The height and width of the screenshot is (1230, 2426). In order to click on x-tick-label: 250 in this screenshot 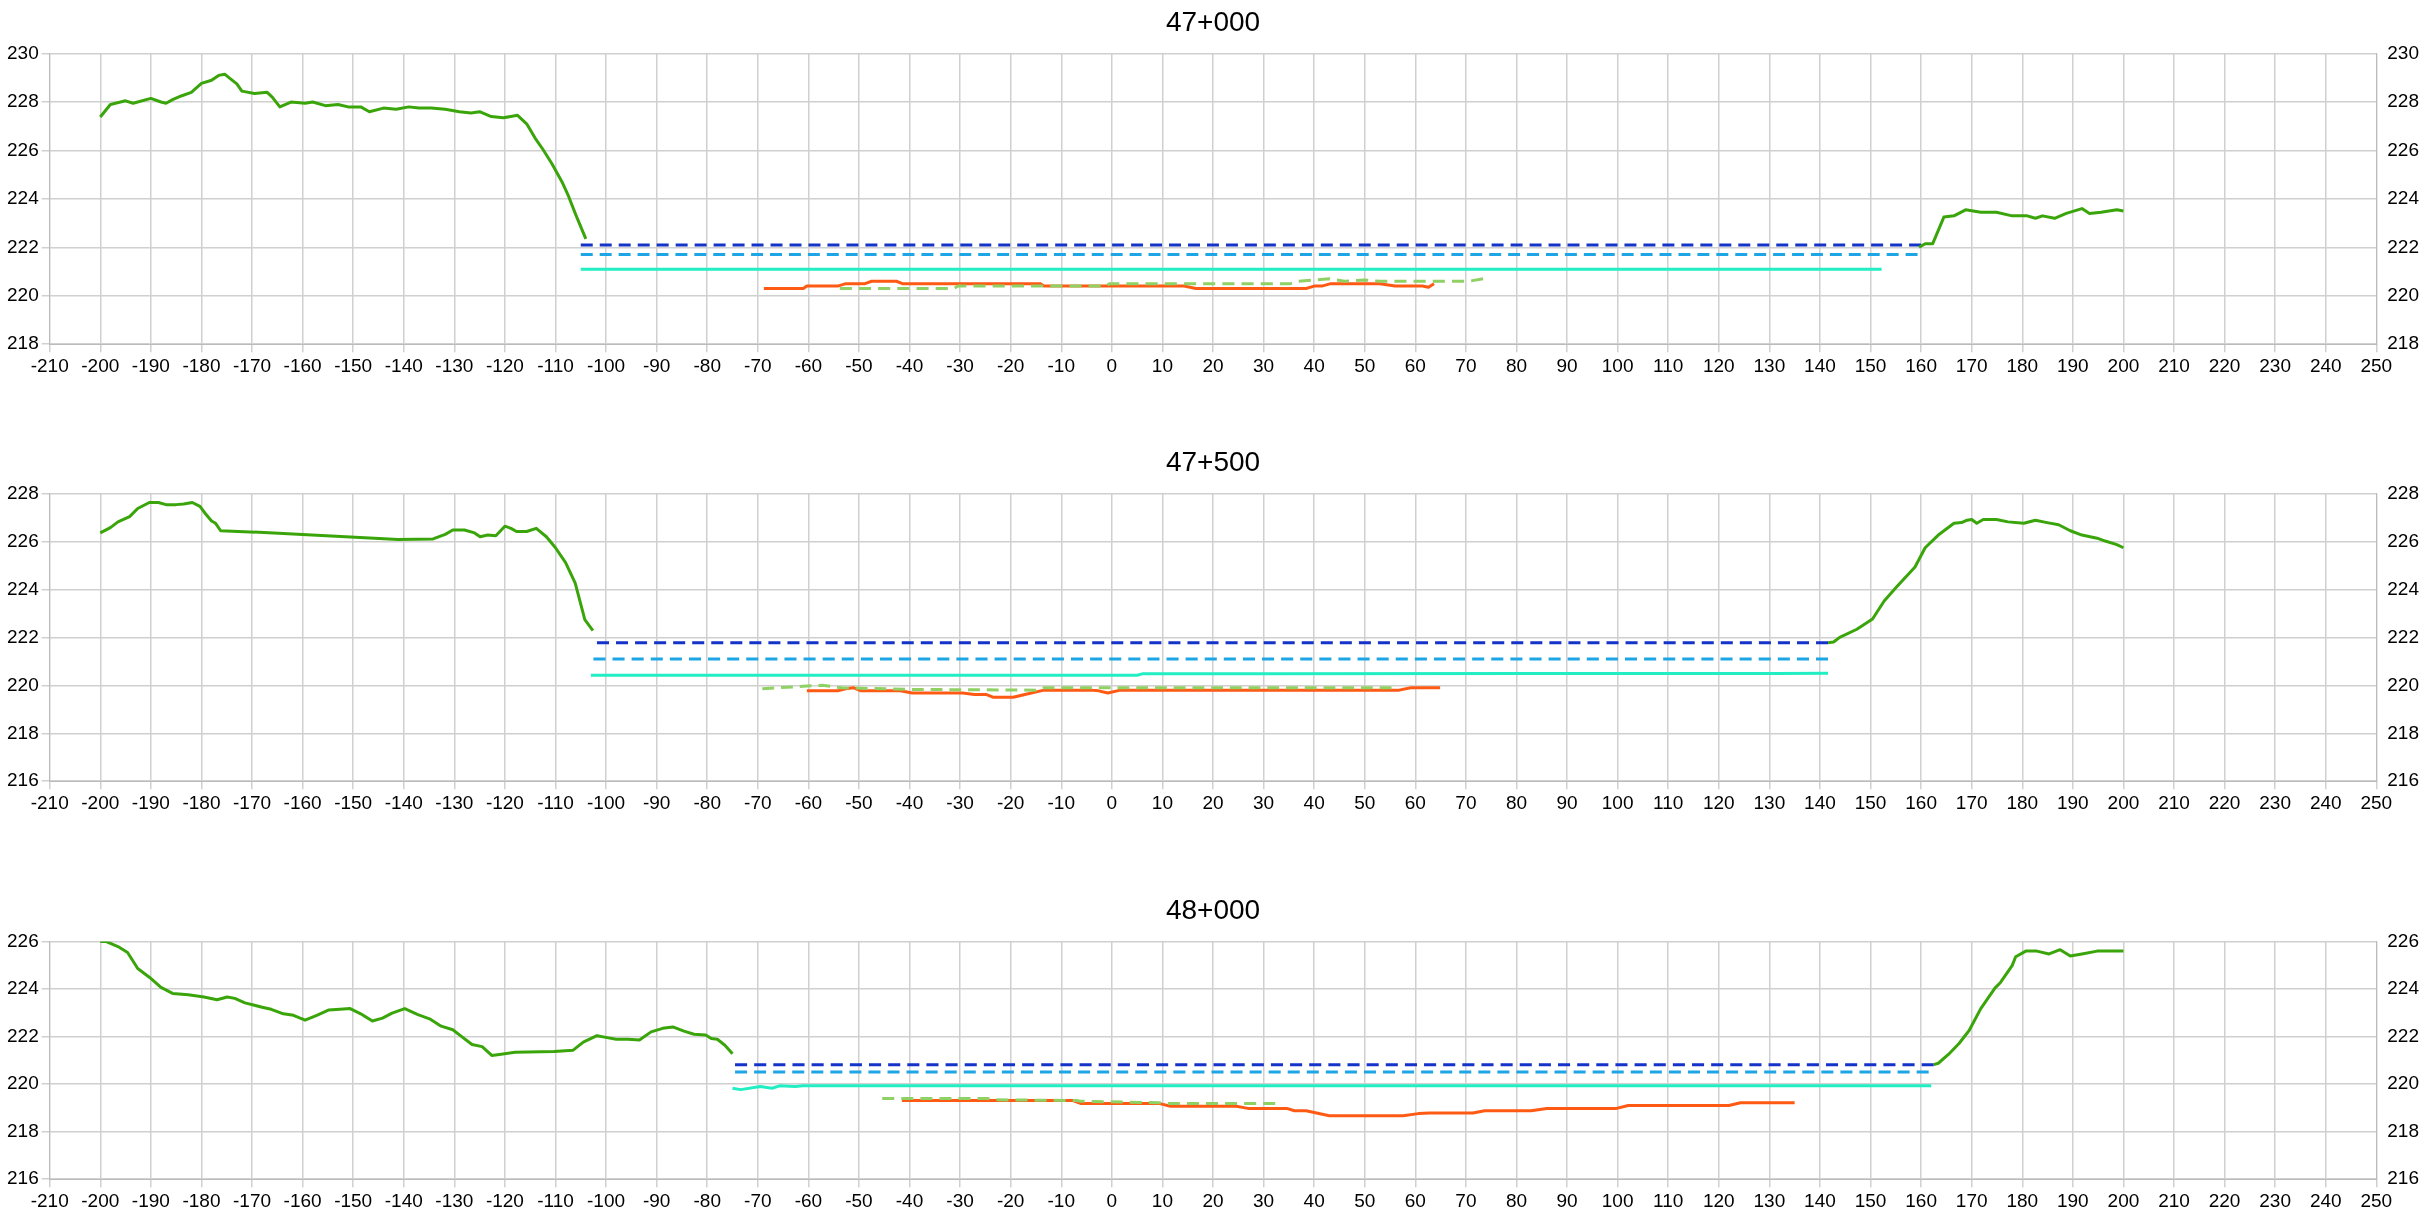, I will do `click(2376, 365)`.